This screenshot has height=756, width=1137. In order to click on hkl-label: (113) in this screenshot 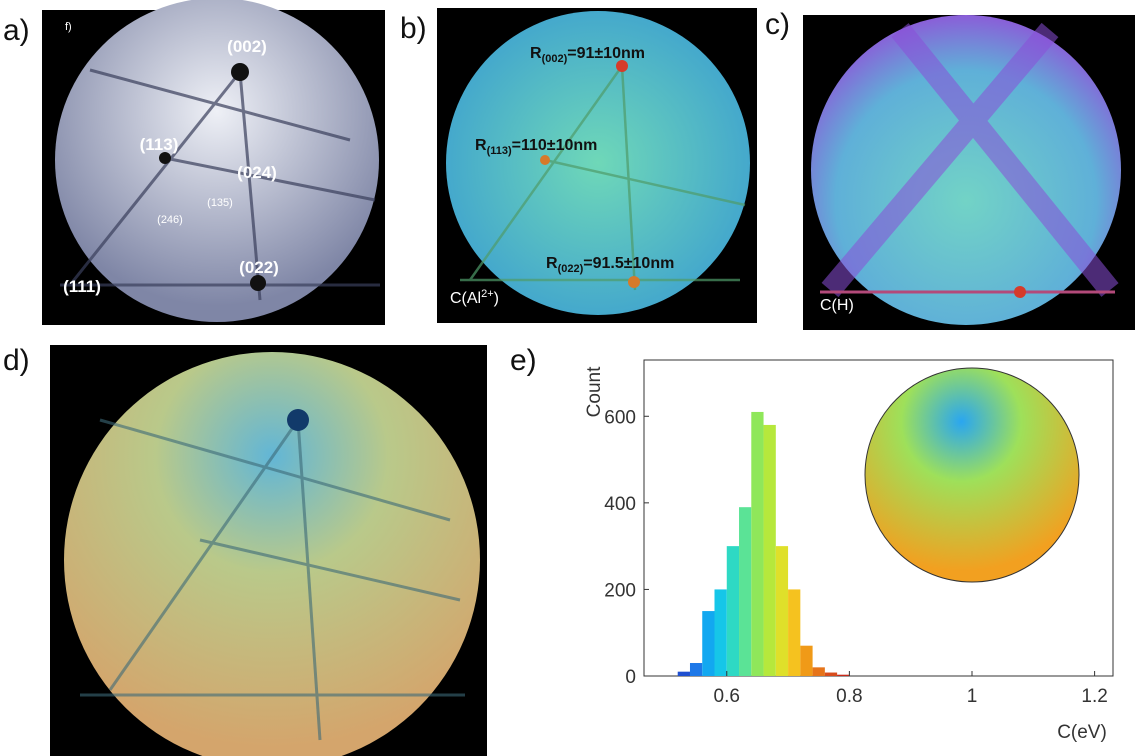, I will do `click(159, 144)`.